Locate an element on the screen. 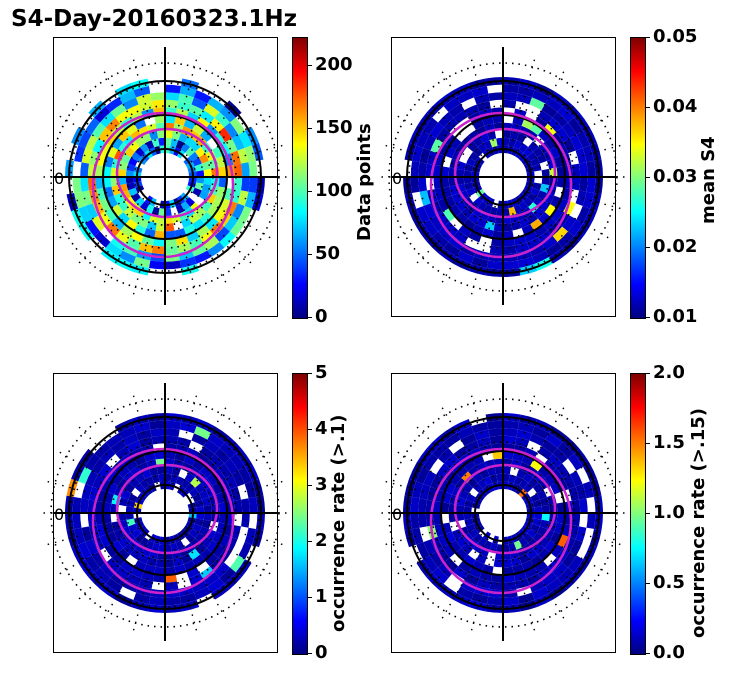 This screenshot has height=674, width=731. colorbar-label: occurrence rate (>.1) is located at coordinates (338, 523).